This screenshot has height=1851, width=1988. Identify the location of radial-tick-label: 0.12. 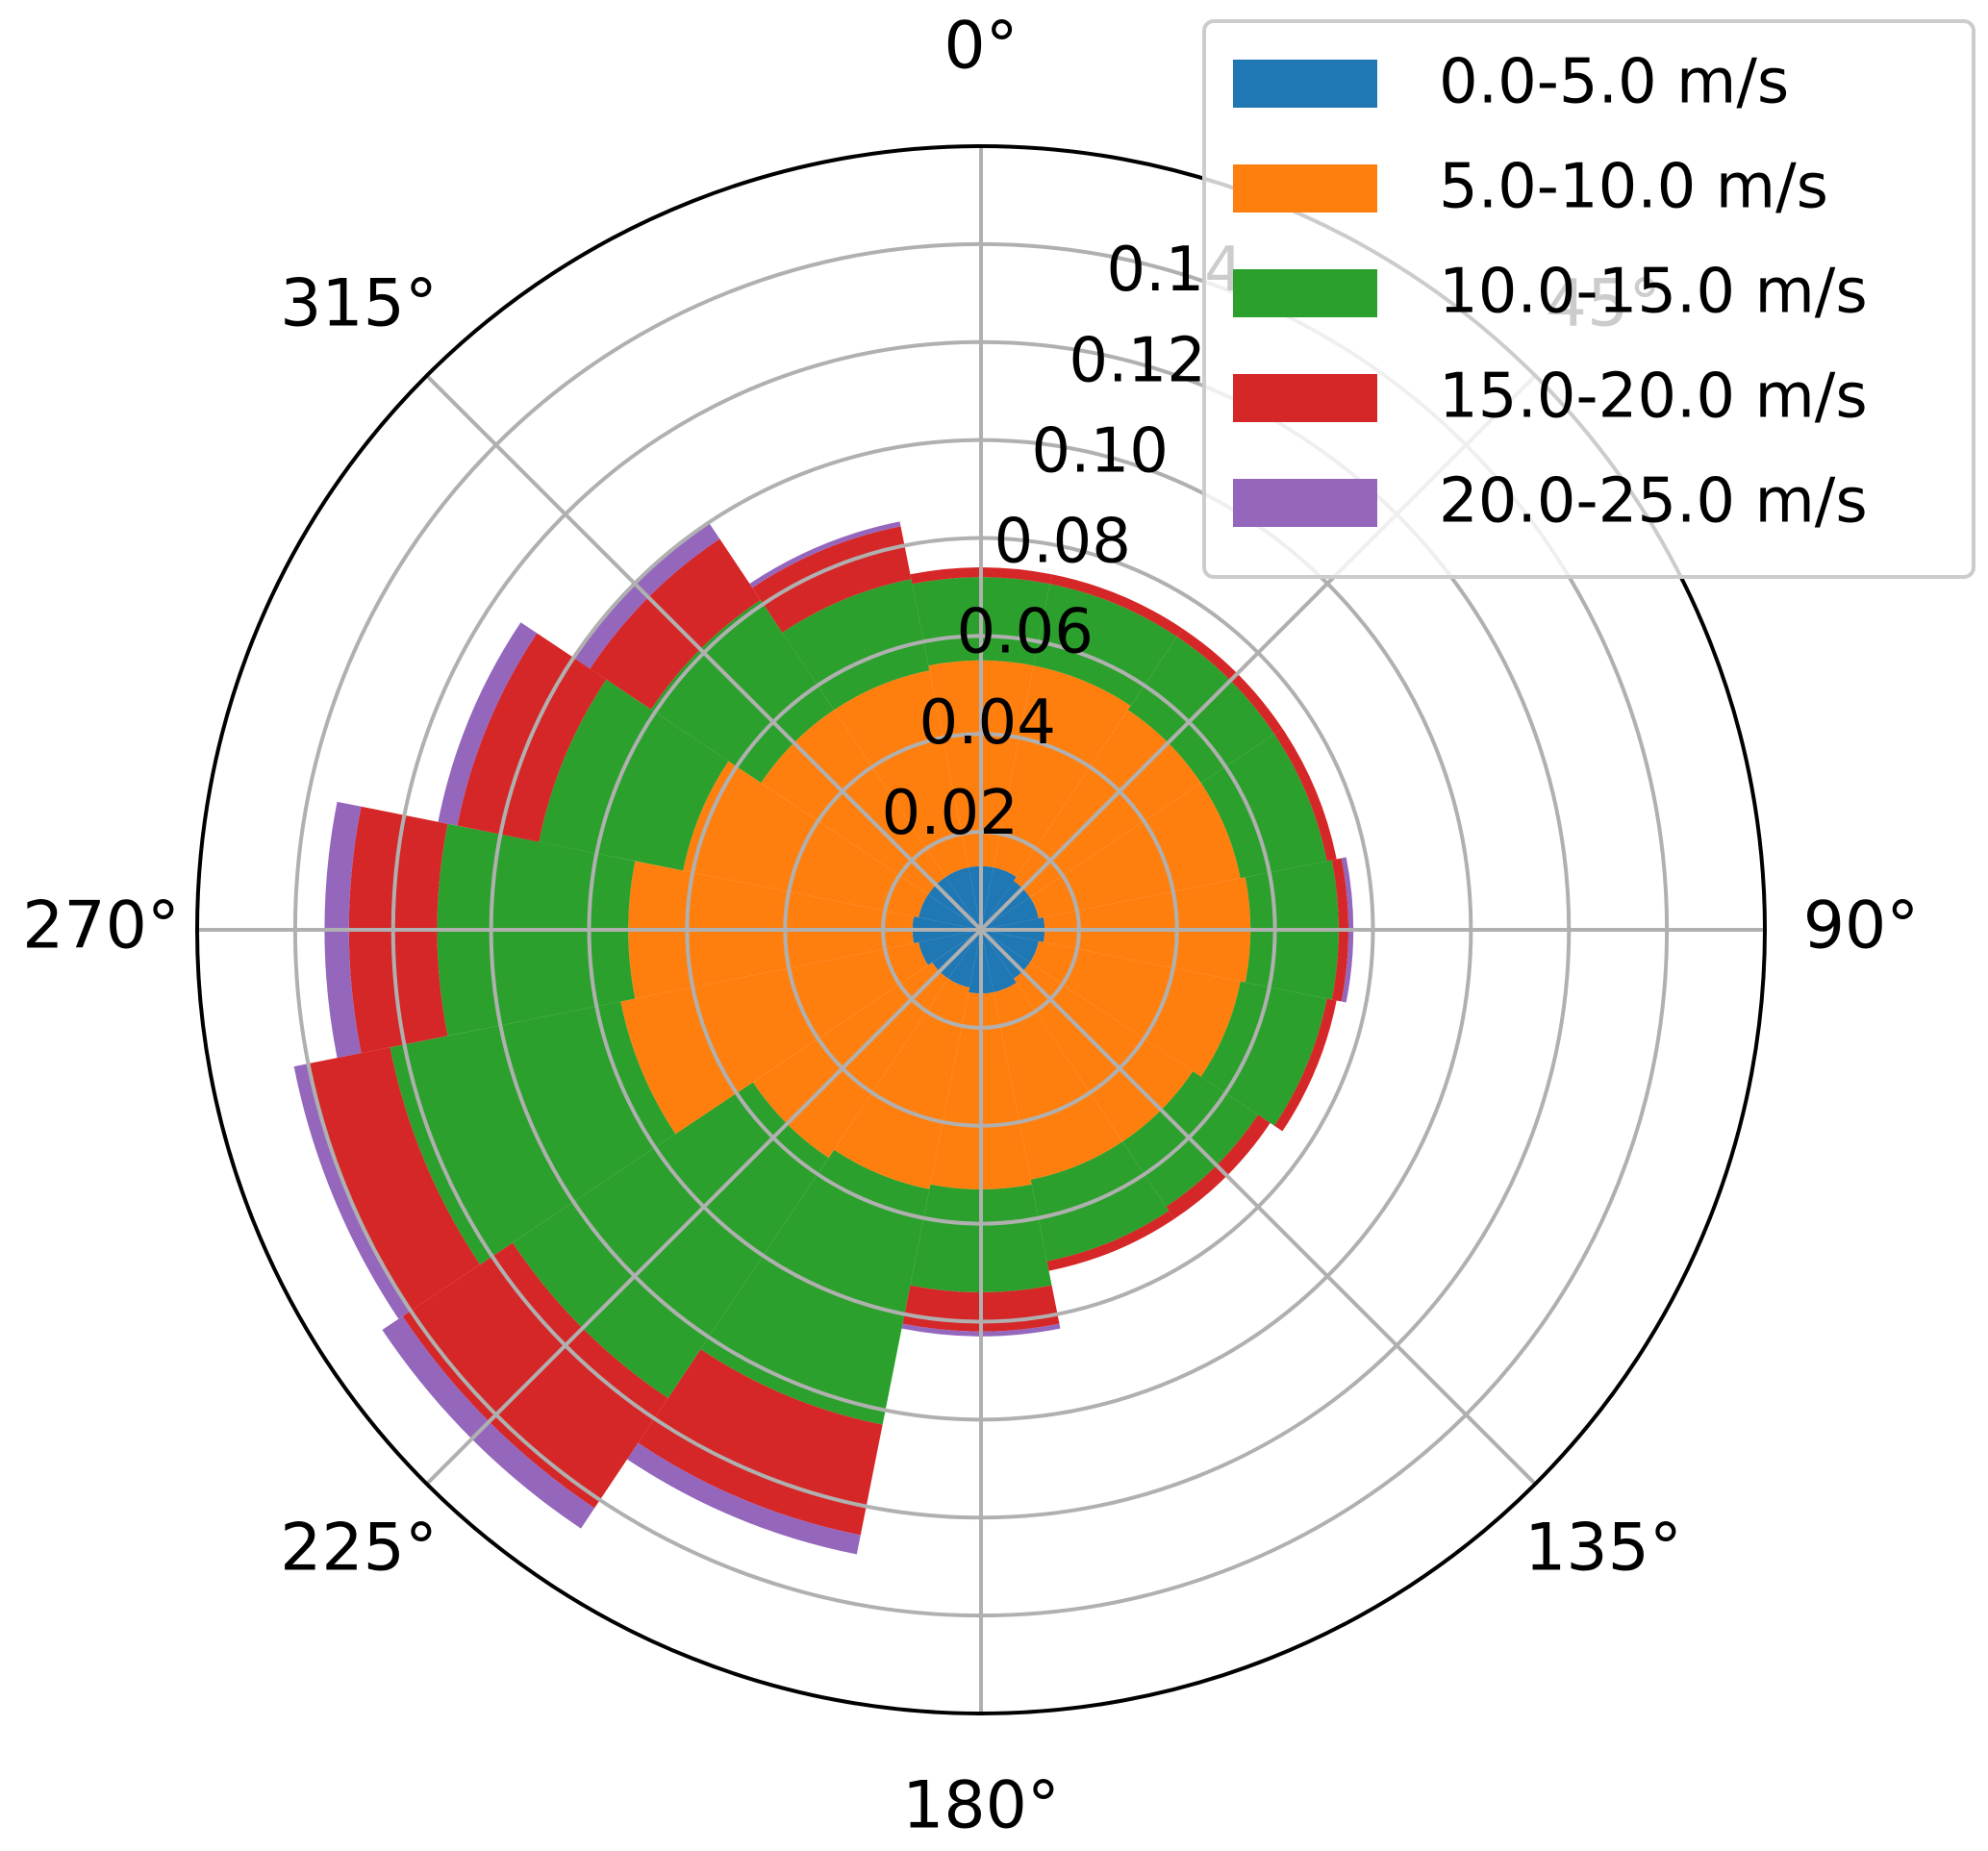
(1137, 360).